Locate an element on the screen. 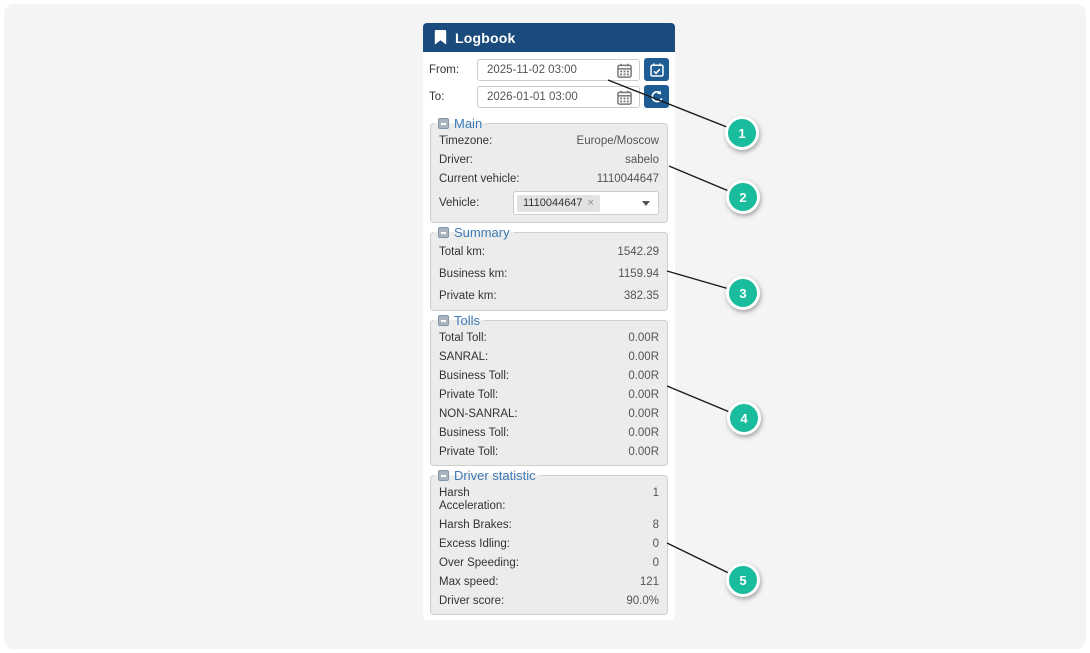  row-value: 1542.29 is located at coordinates (638, 251).